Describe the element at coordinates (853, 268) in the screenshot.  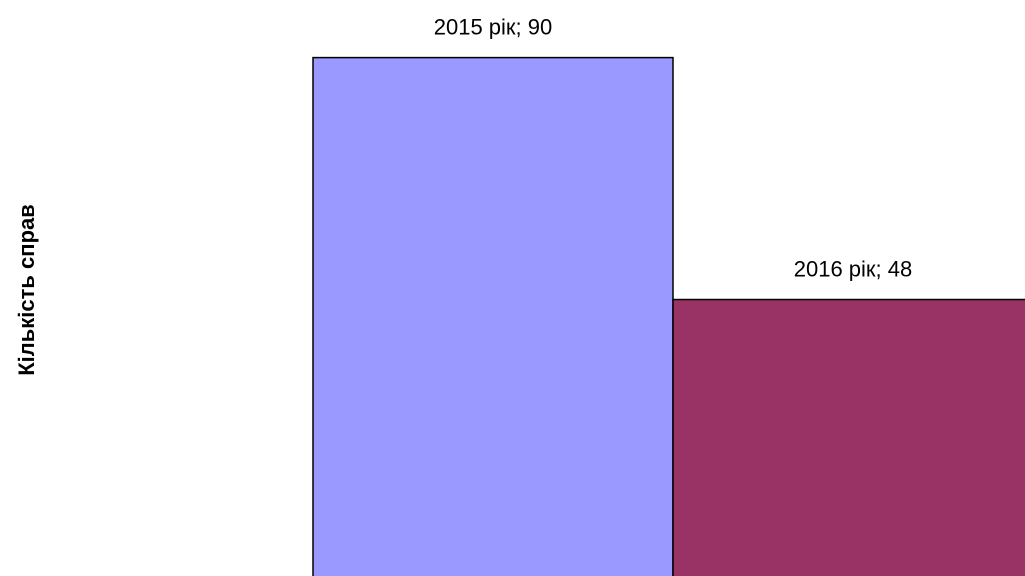
I see `data-label: 2016 рік; 48` at that location.